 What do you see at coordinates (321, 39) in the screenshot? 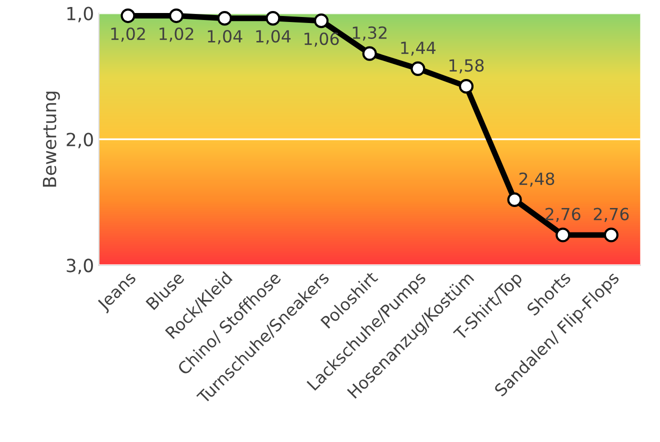
I see `data-label: 1,06` at bounding box center [321, 39].